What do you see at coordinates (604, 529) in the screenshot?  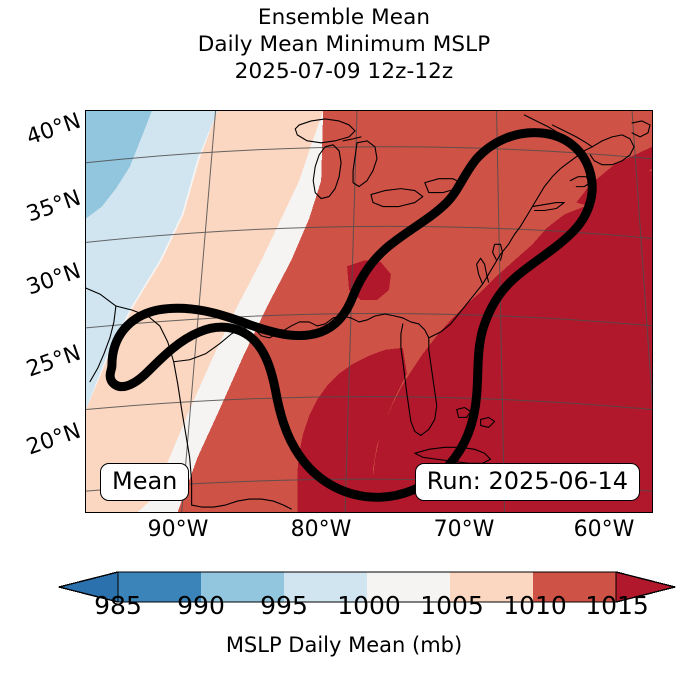 I see `lon-tick-60w: 60°W` at bounding box center [604, 529].